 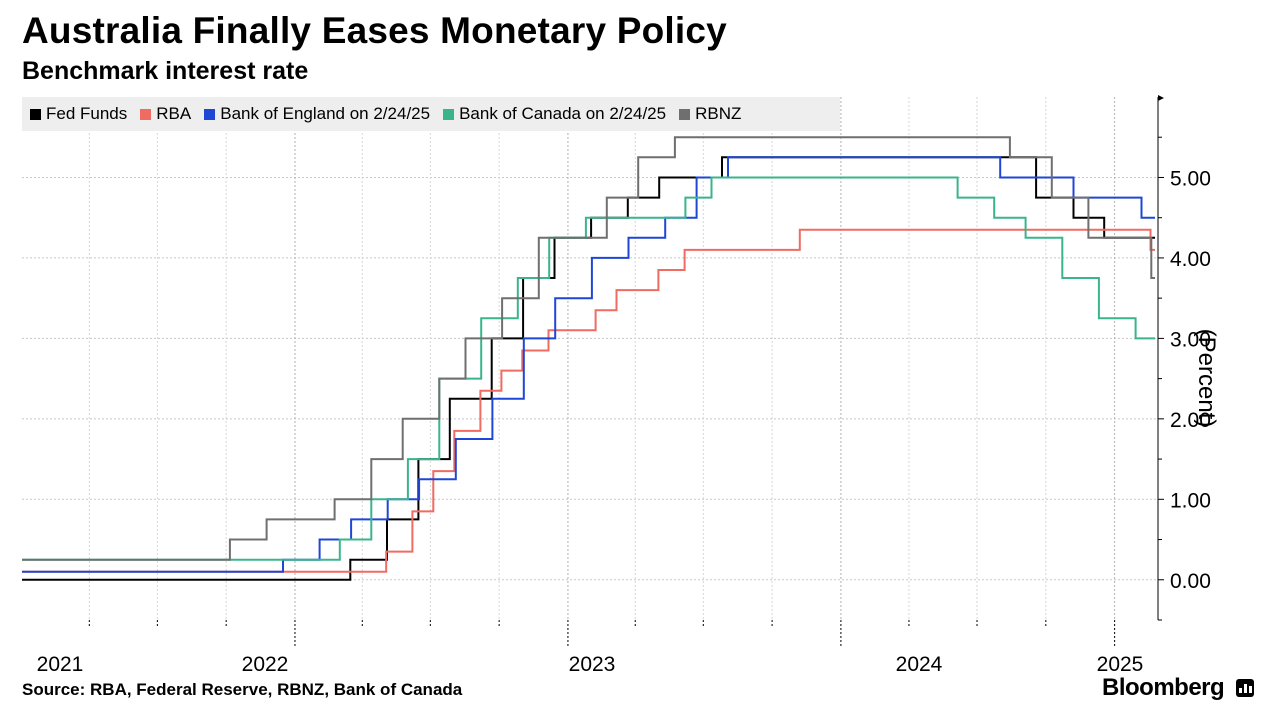 What do you see at coordinates (265, 664) in the screenshot?
I see `x-tick-label: 2022` at bounding box center [265, 664].